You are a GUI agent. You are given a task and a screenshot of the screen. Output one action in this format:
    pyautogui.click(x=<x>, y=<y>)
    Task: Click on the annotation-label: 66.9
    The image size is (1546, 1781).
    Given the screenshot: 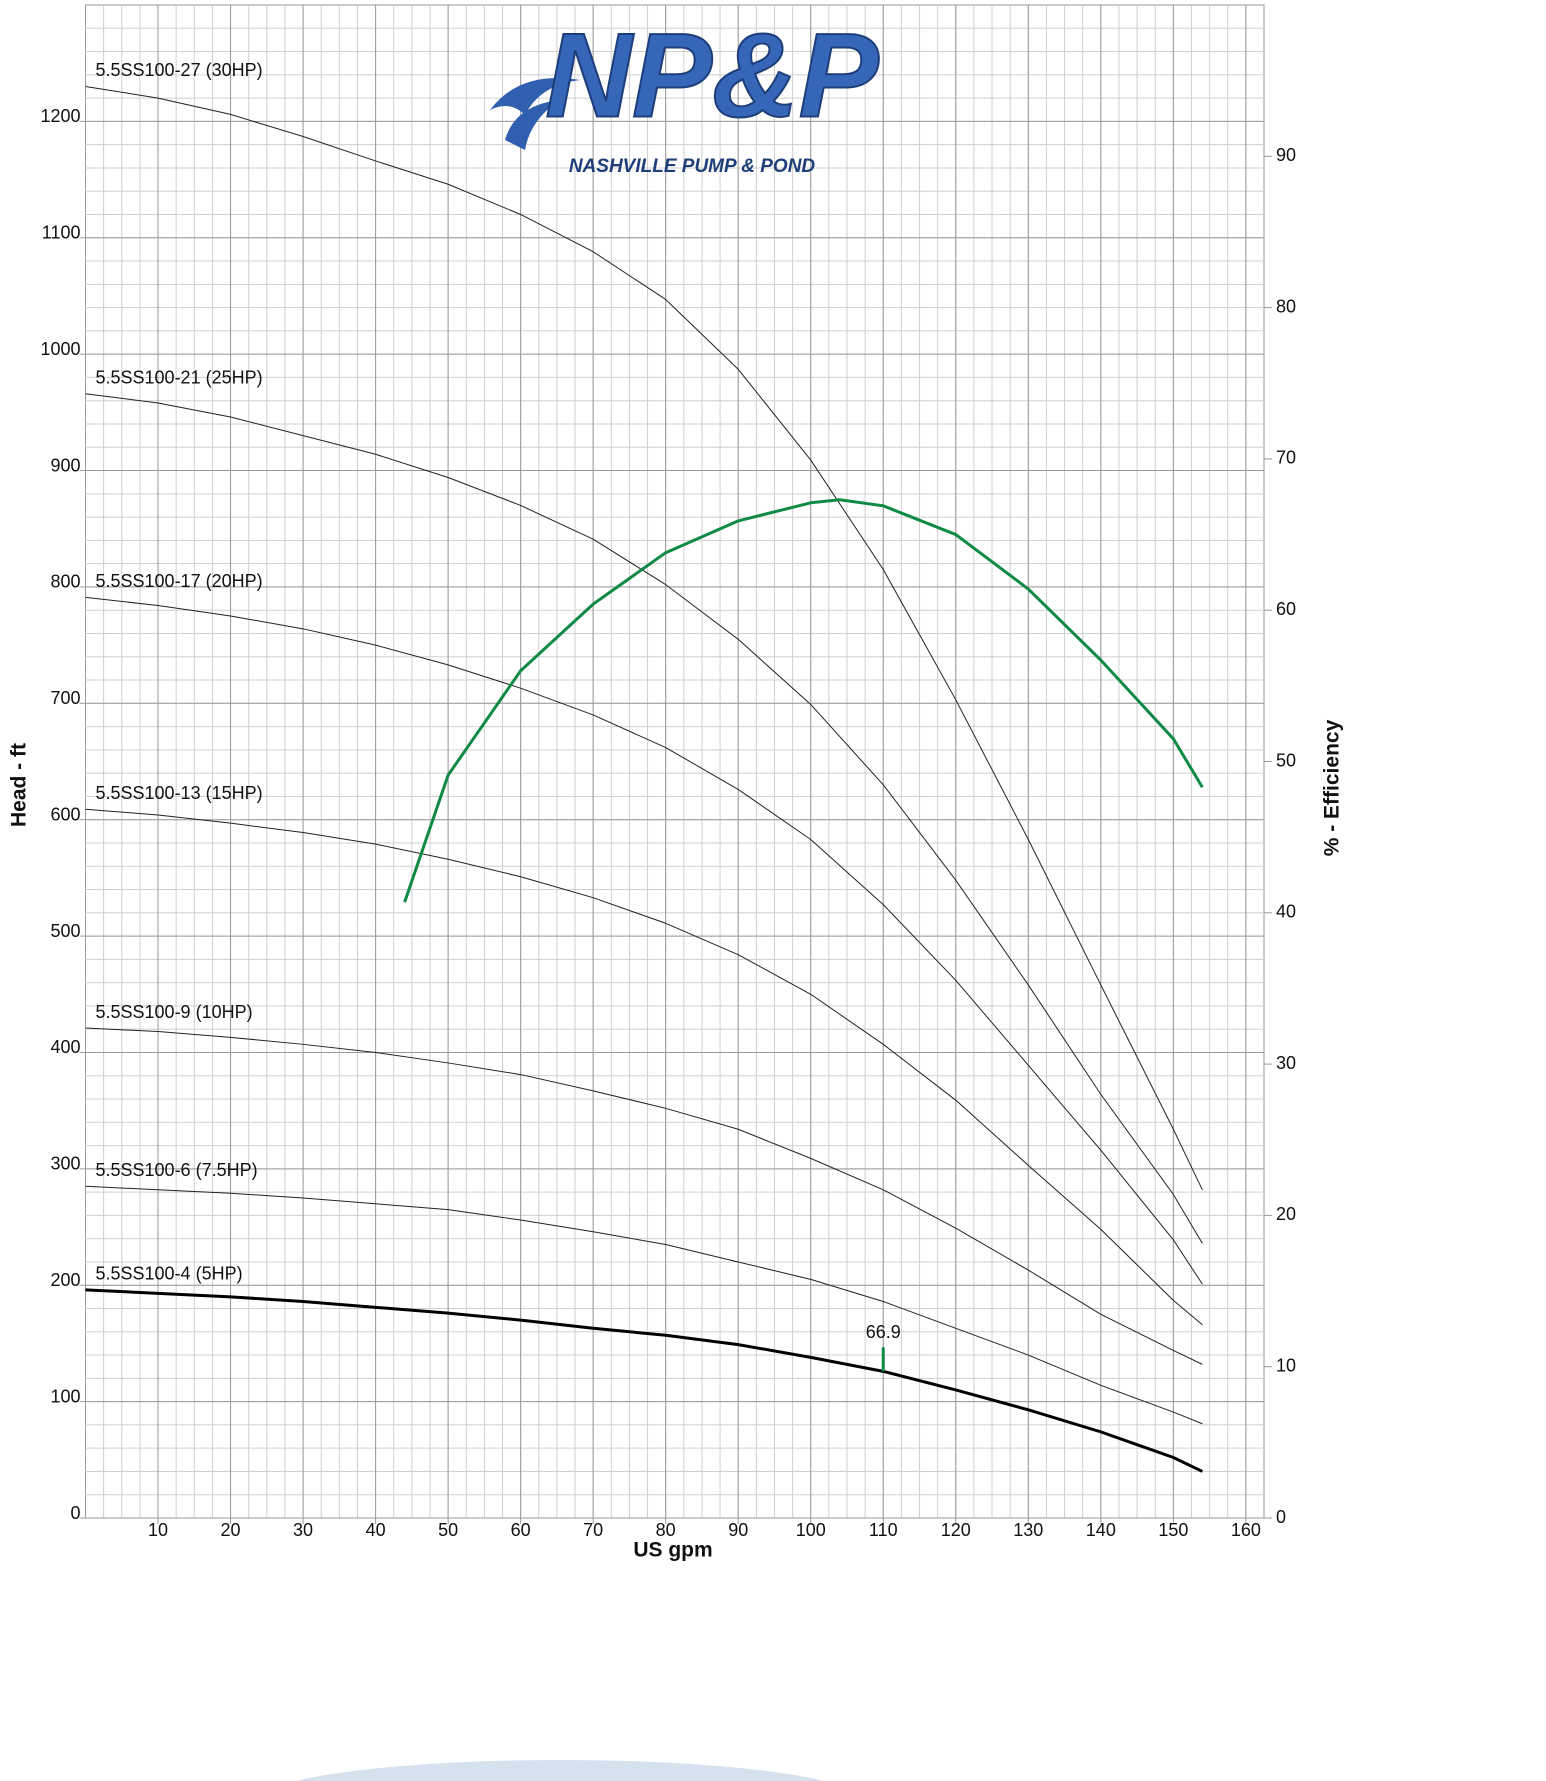 What is the action you would take?
    pyautogui.click(x=883, y=1332)
    